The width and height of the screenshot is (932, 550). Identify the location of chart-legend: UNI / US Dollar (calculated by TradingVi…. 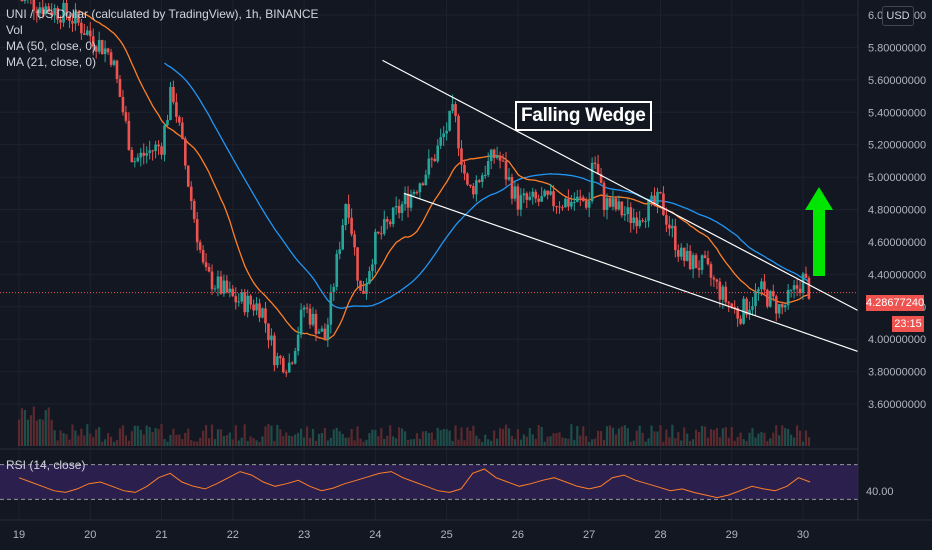
(162, 38).